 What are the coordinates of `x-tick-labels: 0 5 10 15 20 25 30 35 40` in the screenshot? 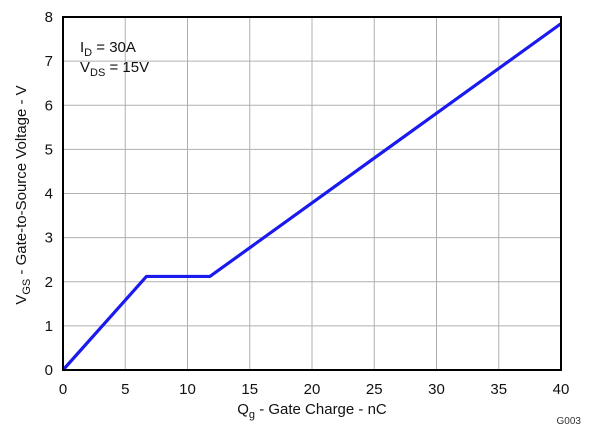 It's located at (314, 389).